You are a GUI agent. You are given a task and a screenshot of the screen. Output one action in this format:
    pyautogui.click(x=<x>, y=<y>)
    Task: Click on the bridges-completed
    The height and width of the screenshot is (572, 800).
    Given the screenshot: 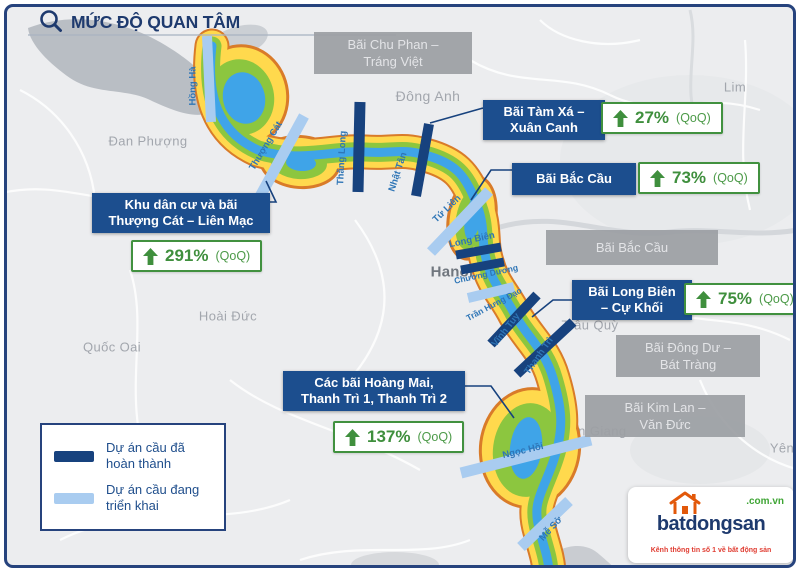 What is the action you would take?
    pyautogui.click(x=464, y=239)
    